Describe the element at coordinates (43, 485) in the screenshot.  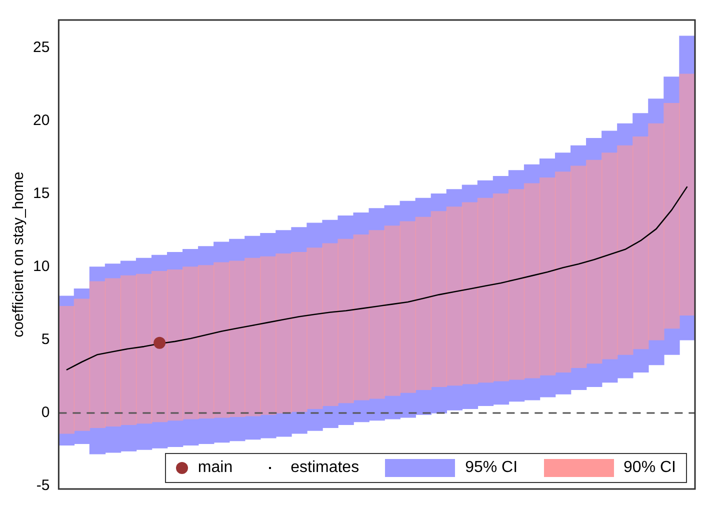
I see `y-tick-label: -5` at that location.